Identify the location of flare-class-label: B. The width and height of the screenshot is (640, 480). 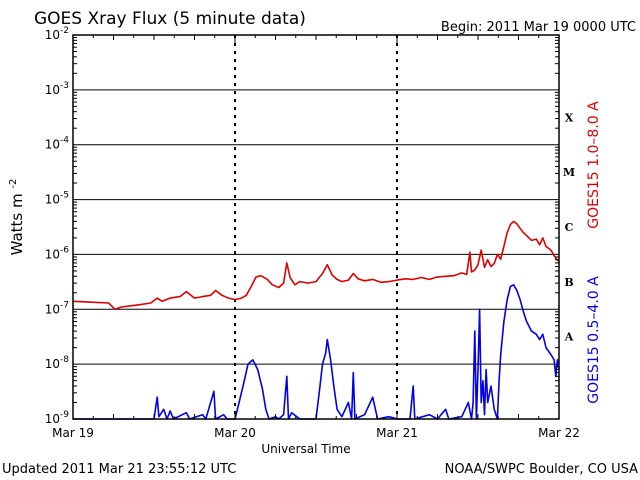
(568, 282).